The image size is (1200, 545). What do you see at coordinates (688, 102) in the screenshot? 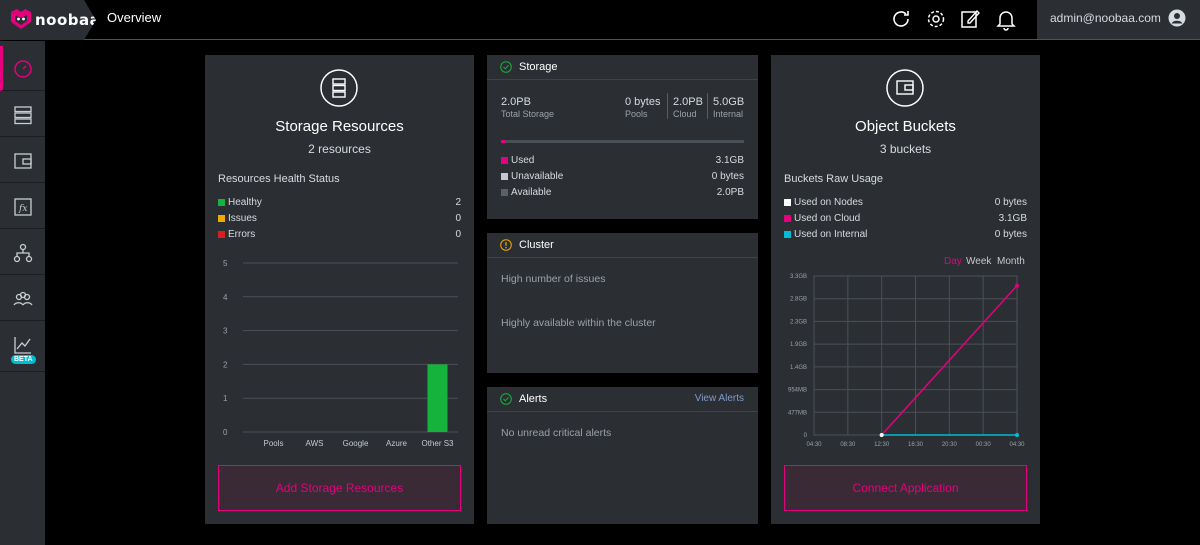
I see `cloud-value: 2.0PB` at bounding box center [688, 102].